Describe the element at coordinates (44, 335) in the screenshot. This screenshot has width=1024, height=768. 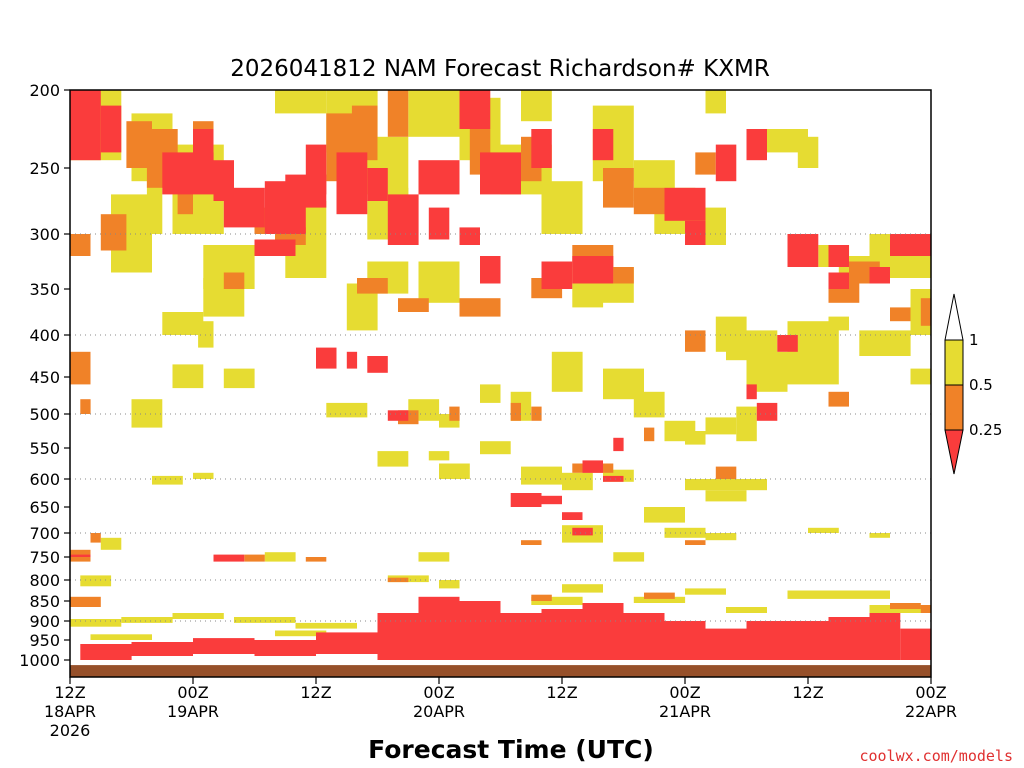
I see `y-tick-label-400: 400` at that location.